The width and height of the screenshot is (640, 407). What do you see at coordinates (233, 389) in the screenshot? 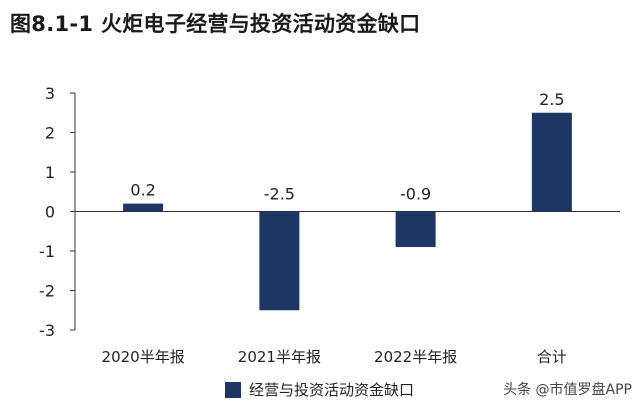
I see `legend-swatch` at bounding box center [233, 389].